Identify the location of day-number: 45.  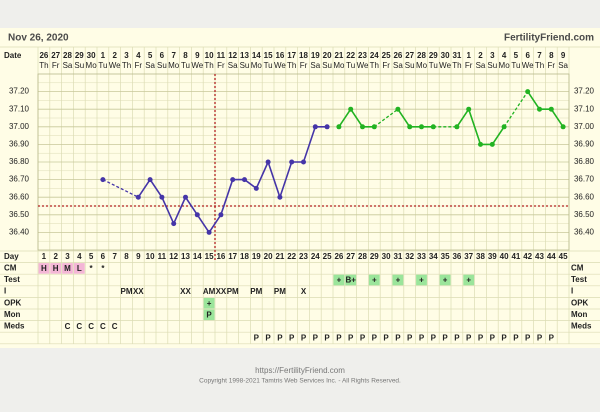
(563, 256).